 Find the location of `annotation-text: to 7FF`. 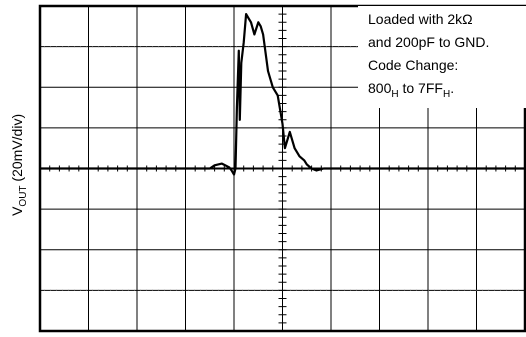

annotation-text: to 7FF is located at coordinates (420, 88).